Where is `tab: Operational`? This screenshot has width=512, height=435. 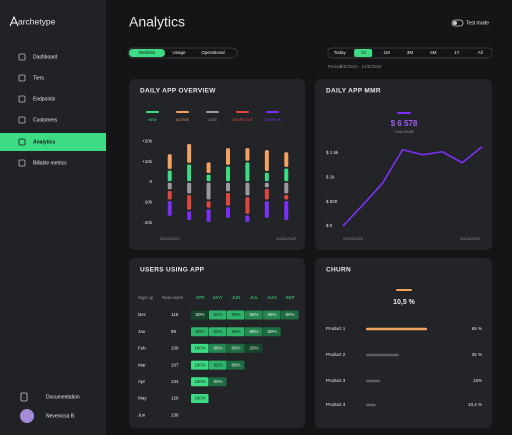 tab: Operational is located at coordinates (212, 52).